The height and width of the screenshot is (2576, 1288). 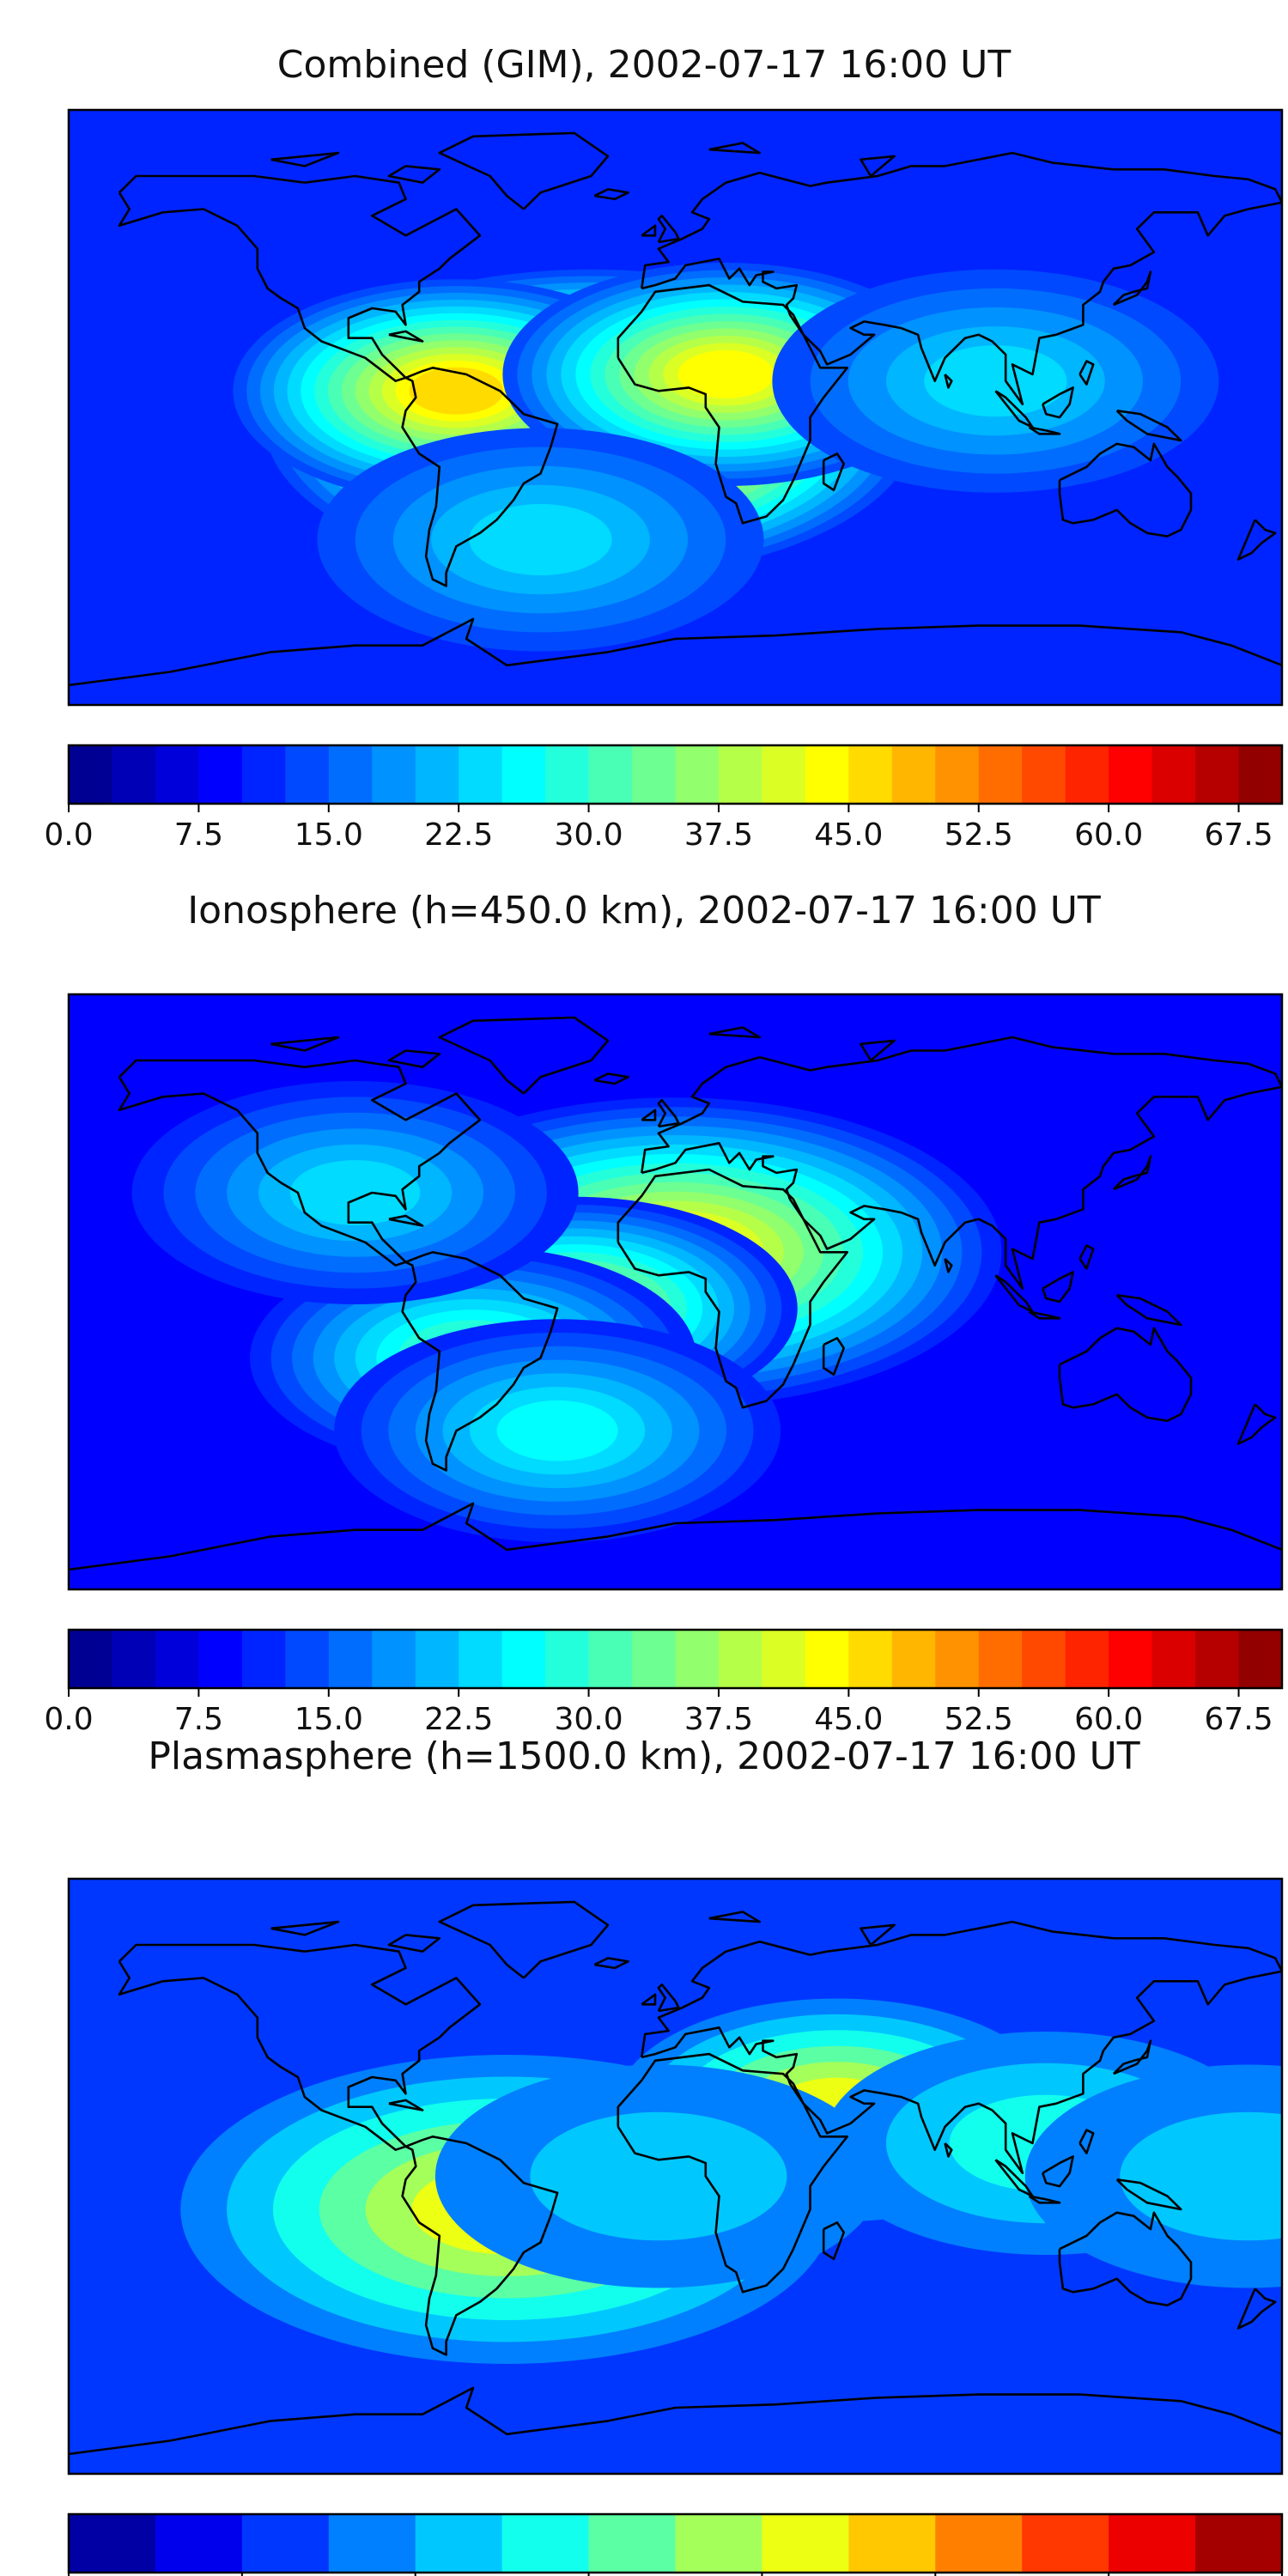 I want to click on colorbar-tick-label: 67.5, so click(x=1239, y=1719).